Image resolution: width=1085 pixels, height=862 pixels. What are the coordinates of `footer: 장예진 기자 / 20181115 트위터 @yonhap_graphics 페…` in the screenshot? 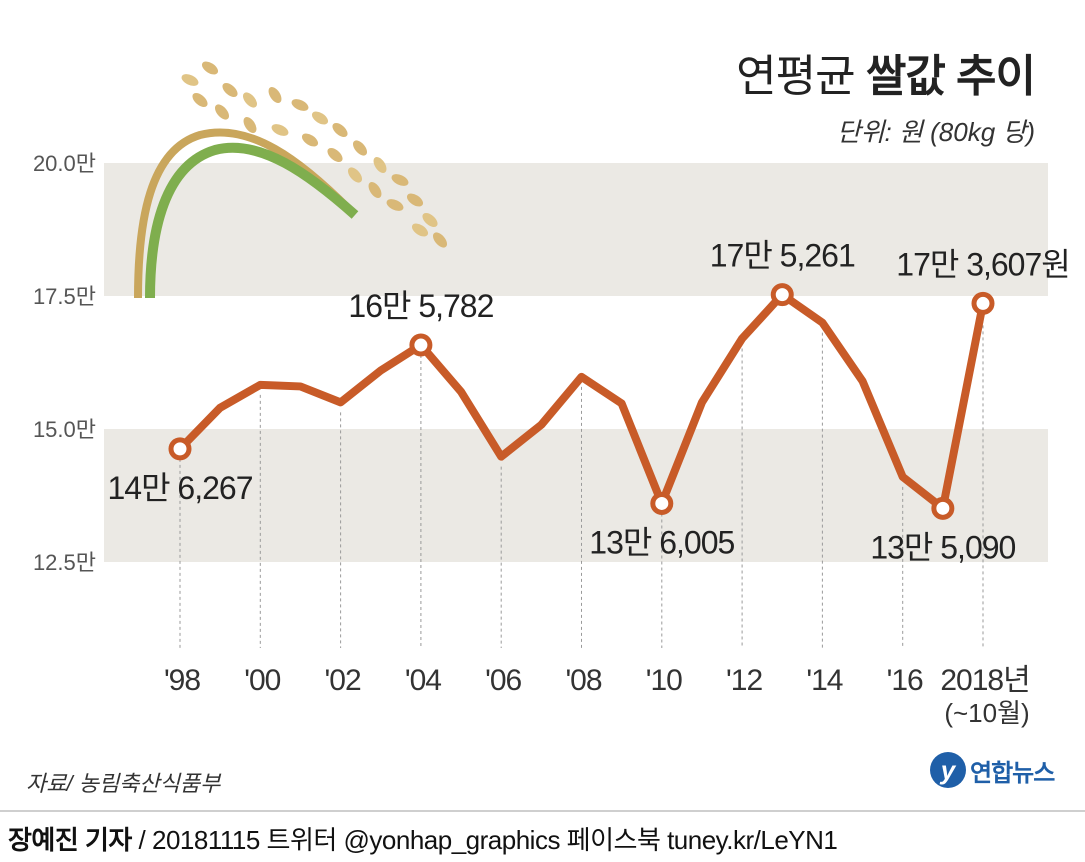 It's located at (542, 836).